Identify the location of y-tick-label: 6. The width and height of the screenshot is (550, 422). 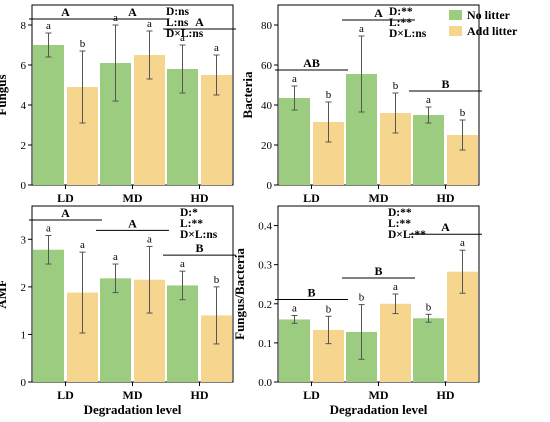
(24, 66).